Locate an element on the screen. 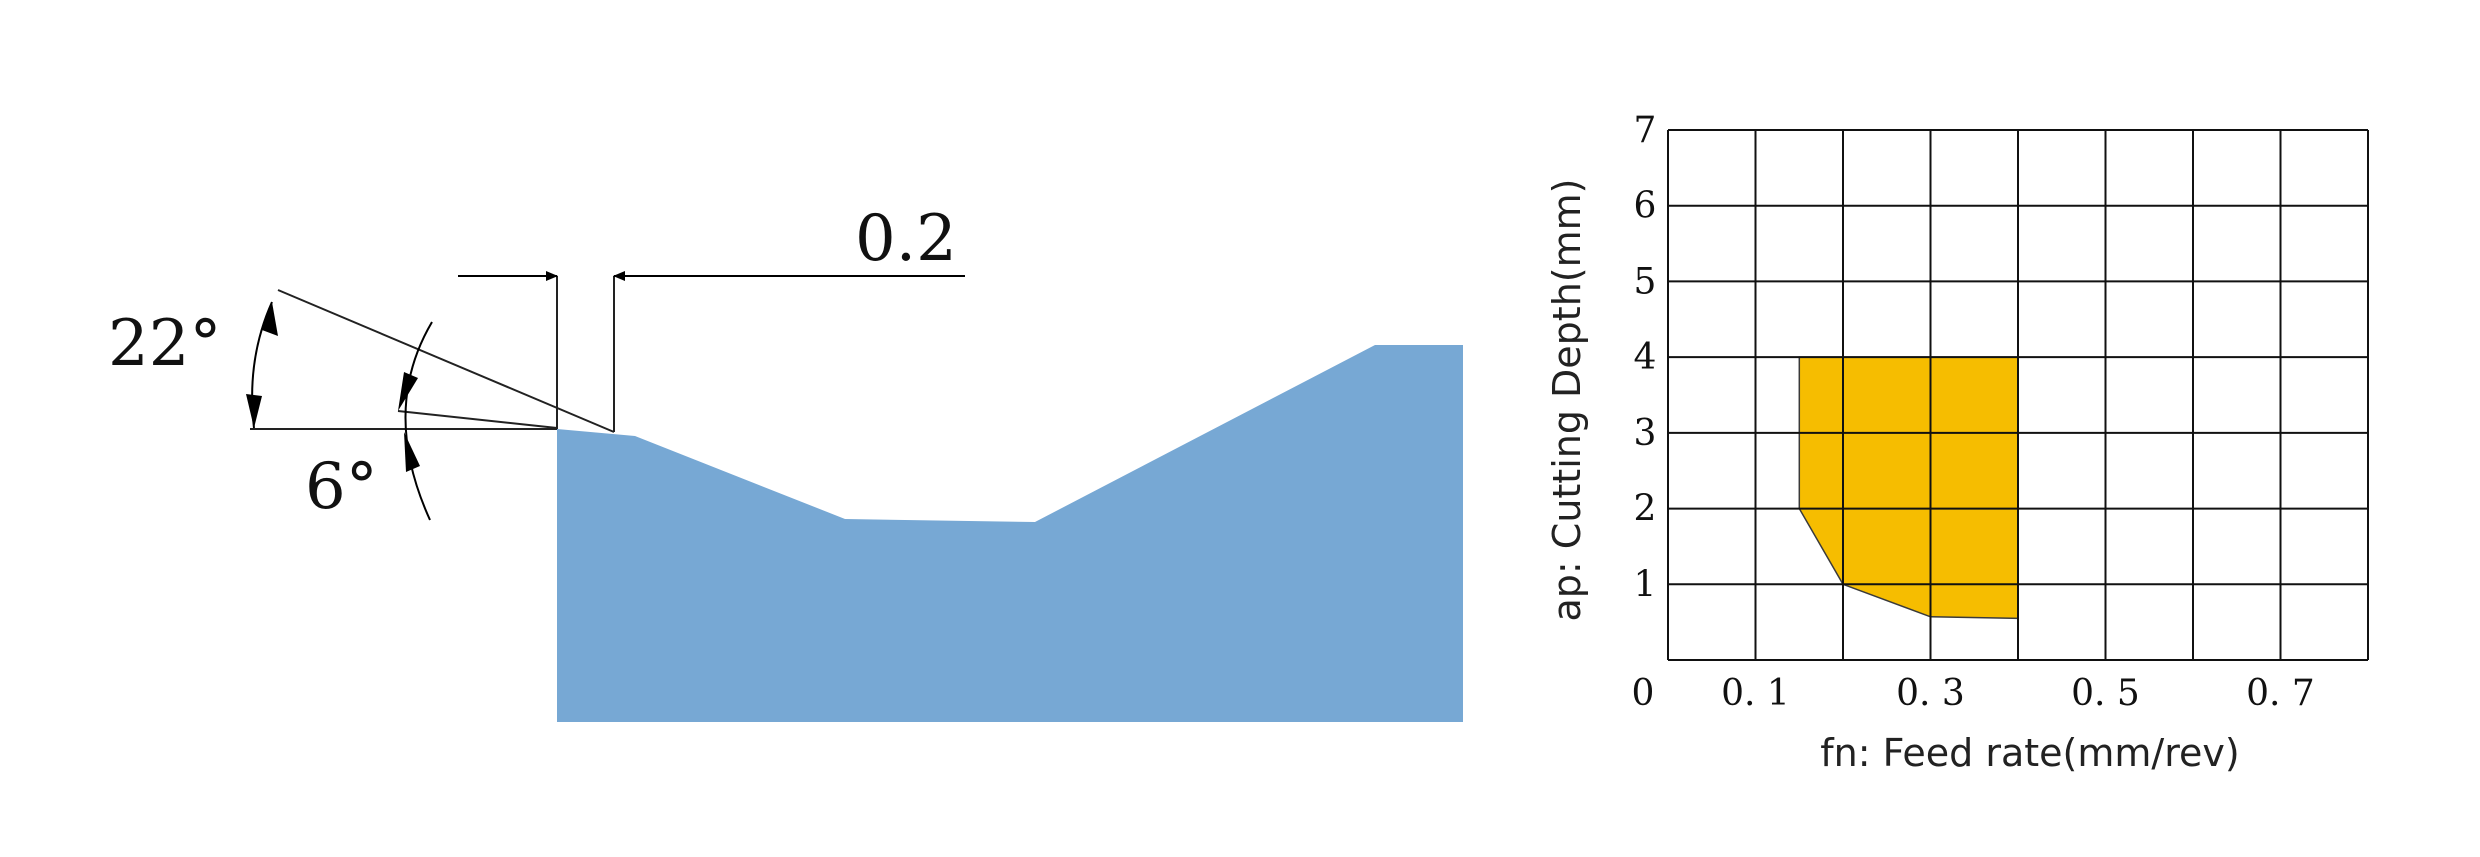 This screenshot has width=2480, height=857. rake-face-6-line is located at coordinates (477, 419).